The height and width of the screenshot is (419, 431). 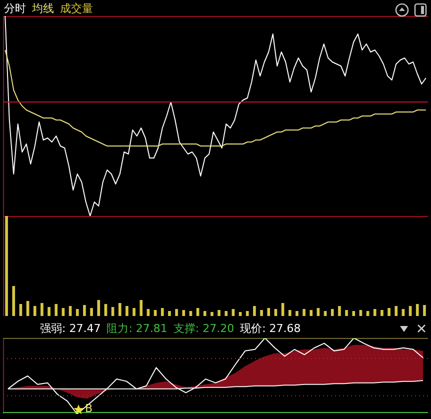 I want to click on text: 阻力: 27.81, so click(x=137, y=328).